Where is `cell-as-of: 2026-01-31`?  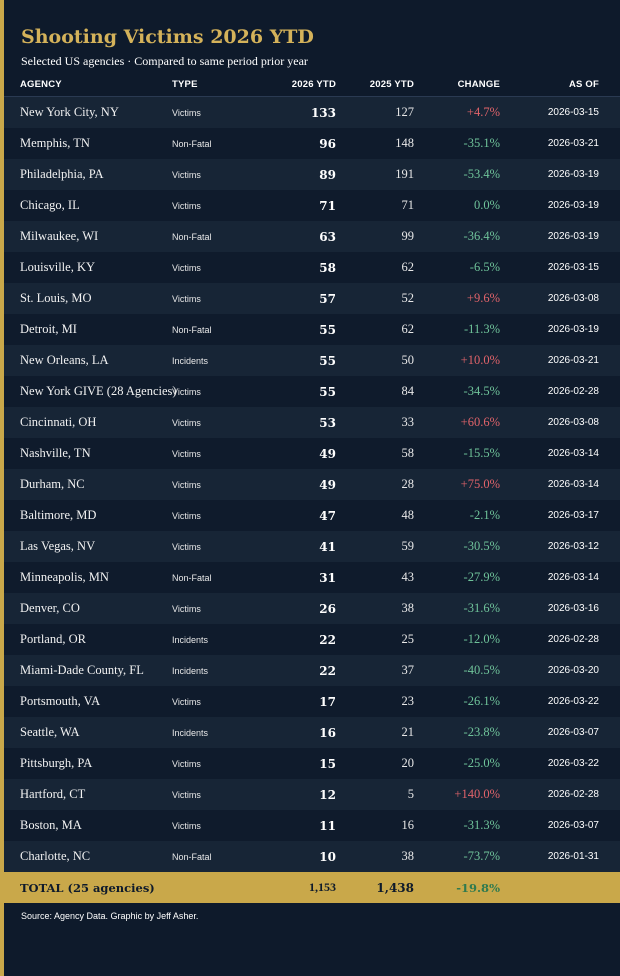 cell-as-of: 2026-01-31 is located at coordinates (573, 856).